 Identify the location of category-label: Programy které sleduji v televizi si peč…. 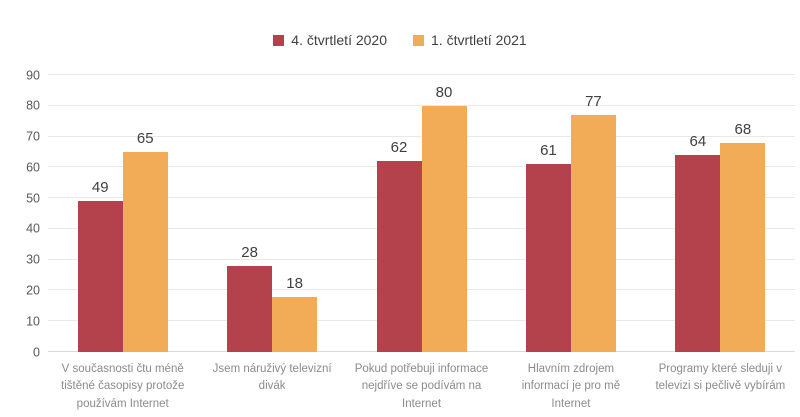
(720, 378).